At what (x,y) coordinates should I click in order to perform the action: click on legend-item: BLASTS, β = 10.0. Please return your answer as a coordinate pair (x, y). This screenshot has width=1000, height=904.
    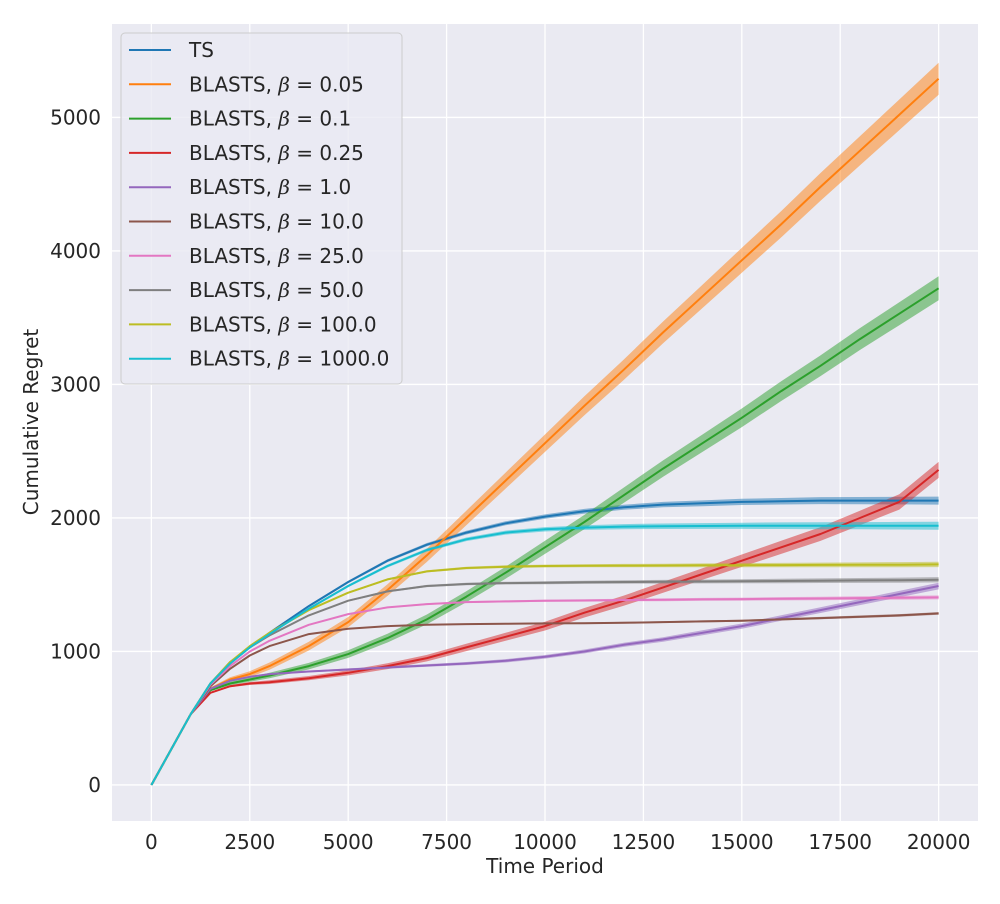
    Looking at the image, I should click on (246, 222).